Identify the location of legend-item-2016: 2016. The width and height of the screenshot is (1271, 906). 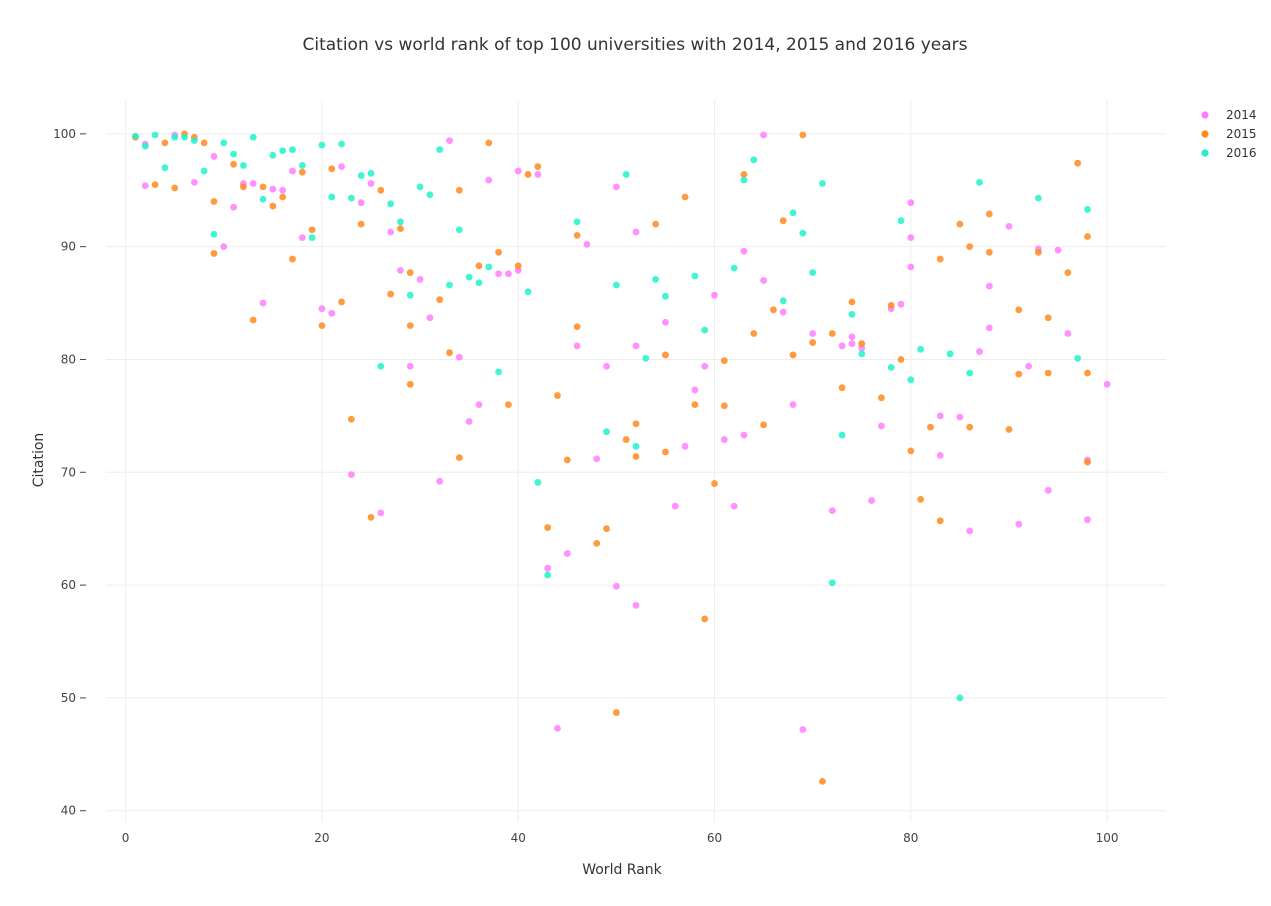
(1229, 153).